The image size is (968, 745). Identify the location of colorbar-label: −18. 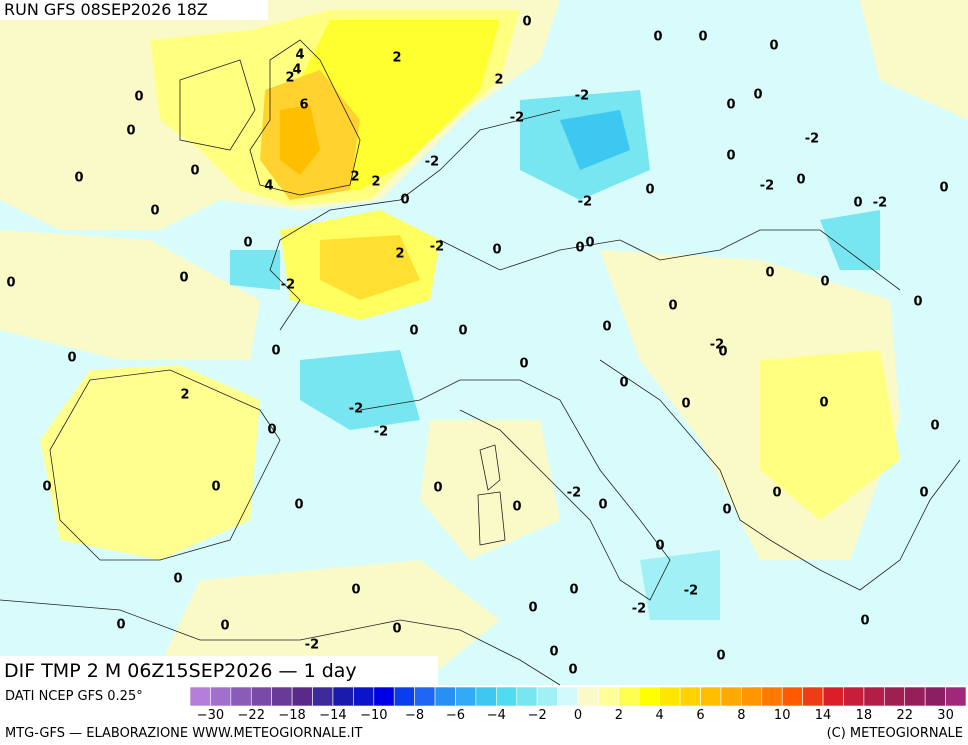
(291, 715).